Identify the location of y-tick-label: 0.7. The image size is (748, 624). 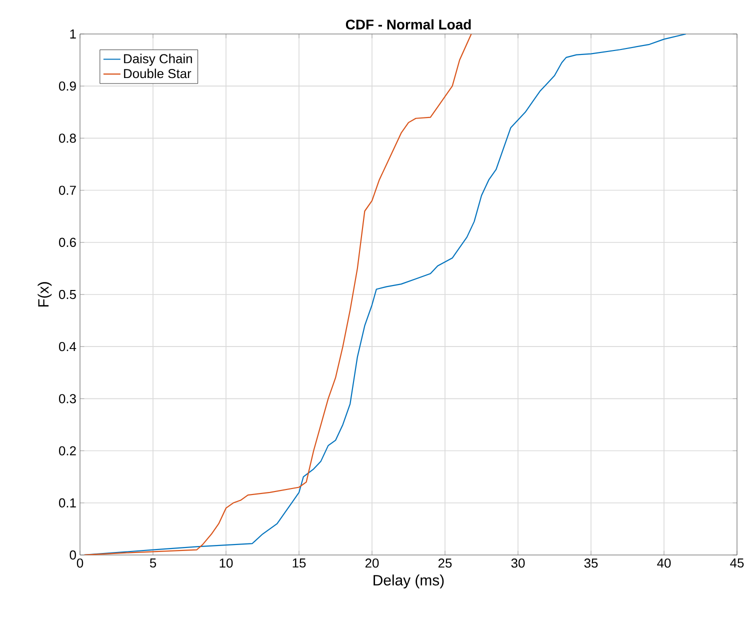
(67, 190).